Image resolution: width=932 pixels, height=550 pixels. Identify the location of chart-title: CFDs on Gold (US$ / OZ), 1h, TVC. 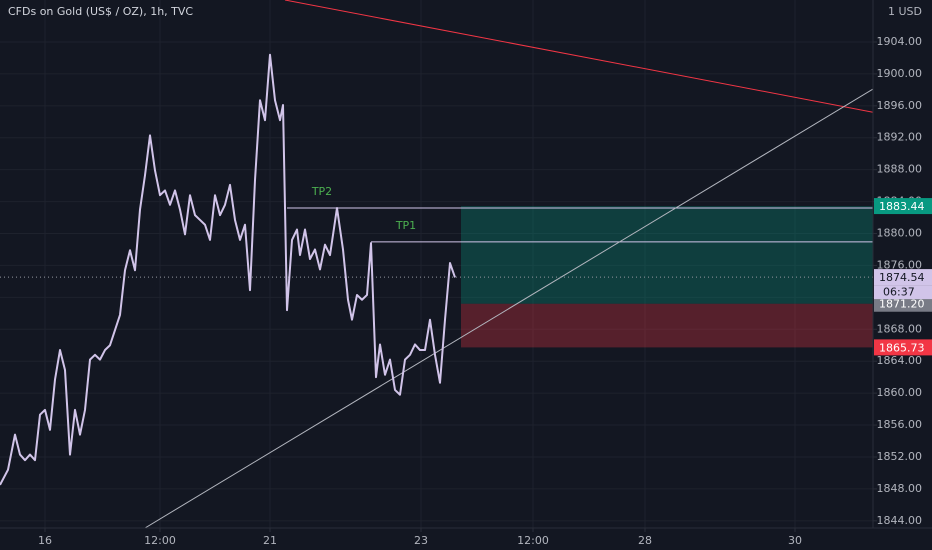
(100, 11).